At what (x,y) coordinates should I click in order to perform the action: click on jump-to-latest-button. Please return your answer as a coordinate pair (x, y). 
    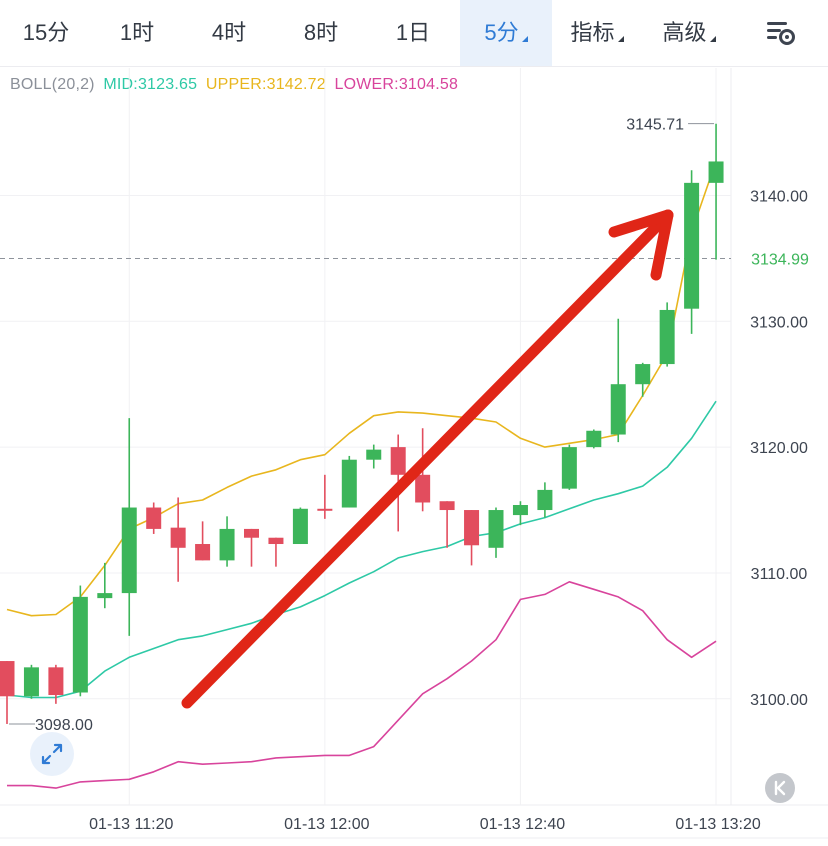
    Looking at the image, I should click on (780, 788).